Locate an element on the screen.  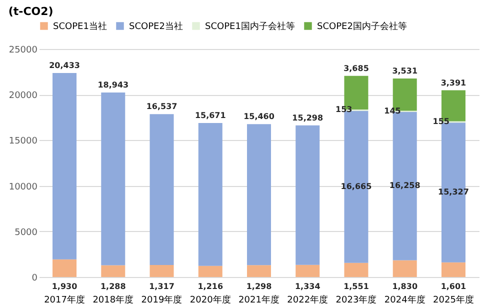
y-tick-label: 20000 is located at coordinates (23, 96).